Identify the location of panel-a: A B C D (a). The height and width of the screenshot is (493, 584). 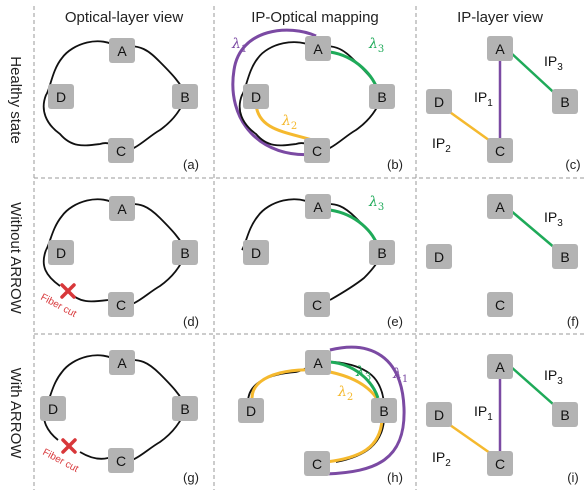
(120, 105).